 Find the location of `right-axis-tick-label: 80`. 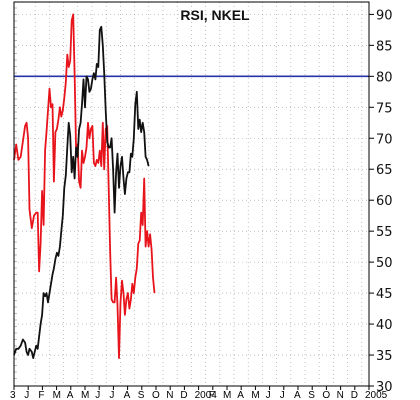

right-axis-tick-label: 80 is located at coordinates (384, 77).